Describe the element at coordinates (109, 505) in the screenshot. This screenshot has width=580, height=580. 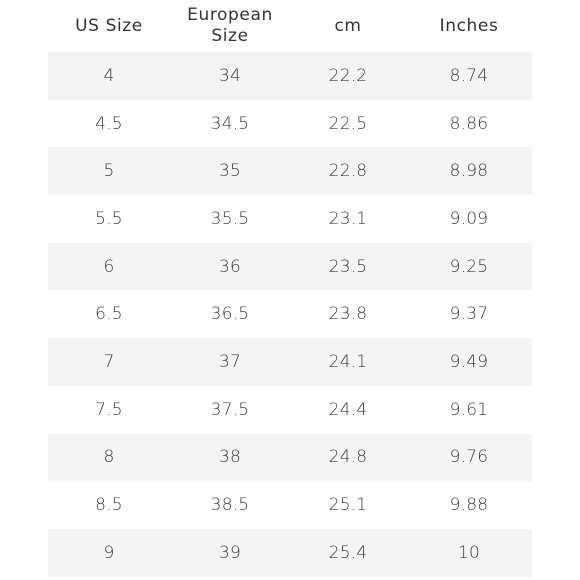
I see `us-size-cell: 8.5` at that location.